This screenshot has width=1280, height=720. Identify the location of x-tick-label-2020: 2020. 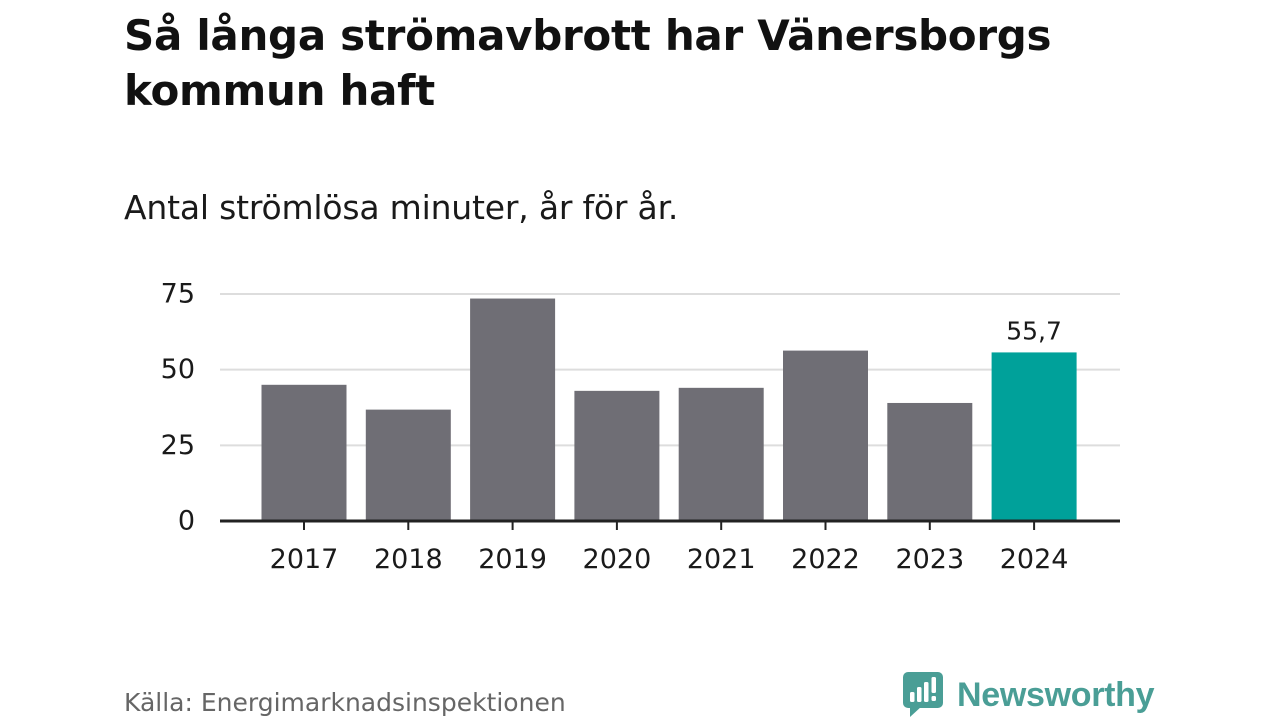
(617, 559).